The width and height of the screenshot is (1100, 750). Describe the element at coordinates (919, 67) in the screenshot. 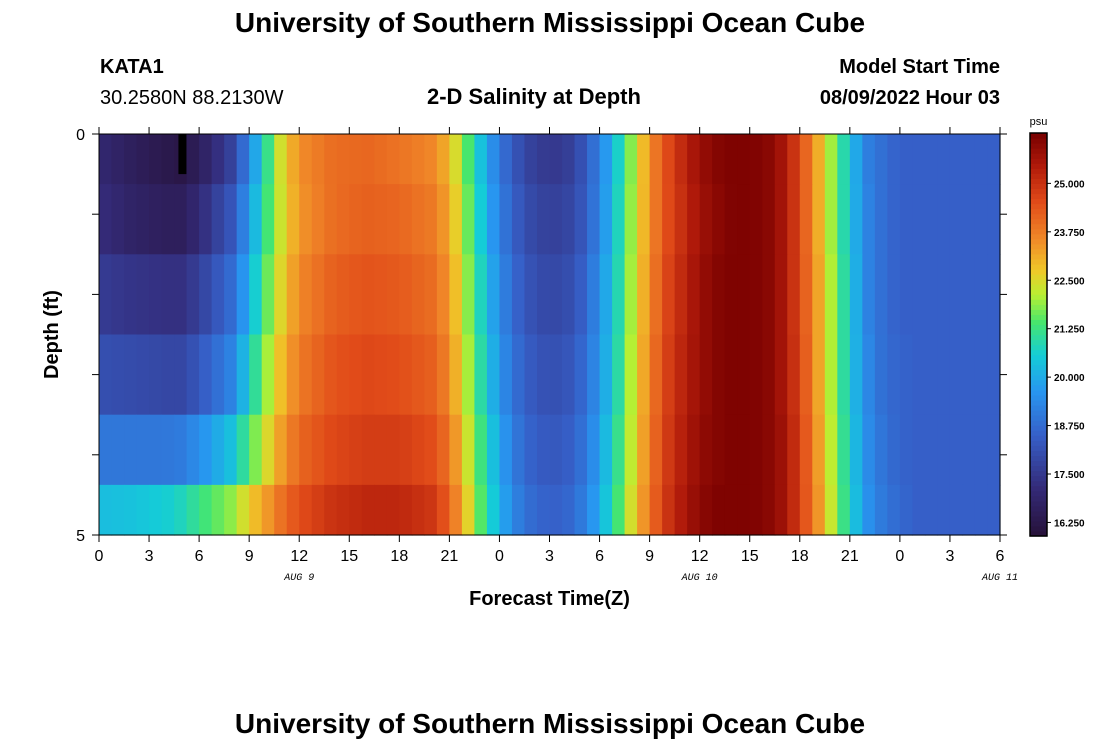

I see `model-start-label: Model Start Time` at that location.